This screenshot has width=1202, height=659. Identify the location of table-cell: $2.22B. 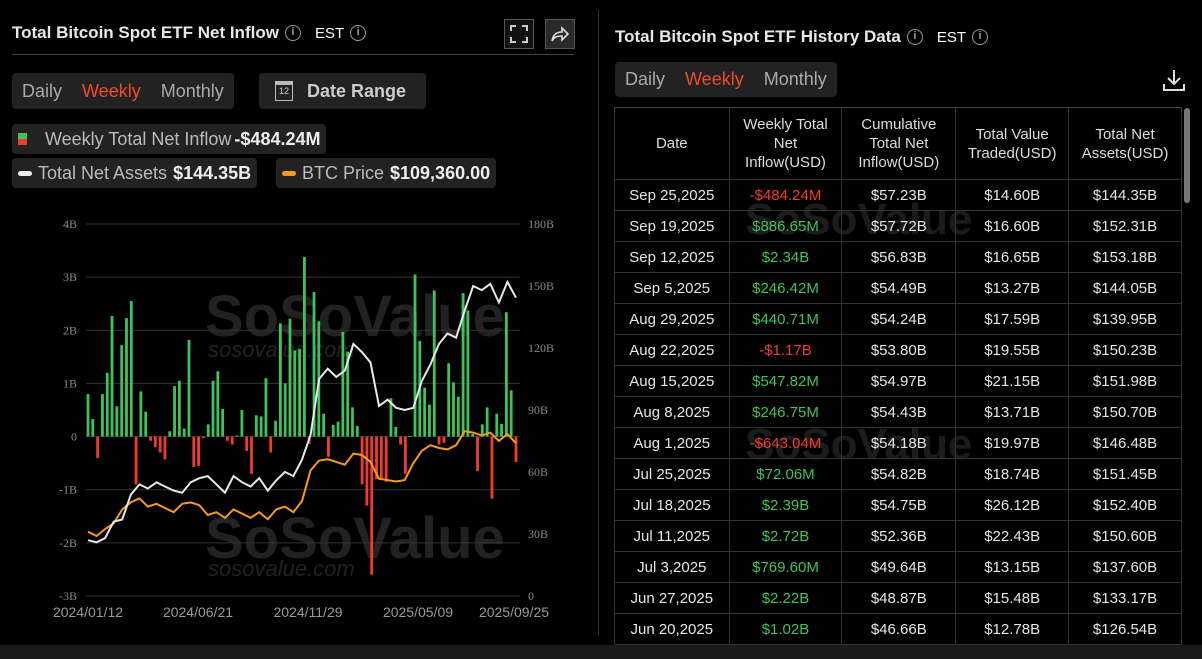
(785, 598).